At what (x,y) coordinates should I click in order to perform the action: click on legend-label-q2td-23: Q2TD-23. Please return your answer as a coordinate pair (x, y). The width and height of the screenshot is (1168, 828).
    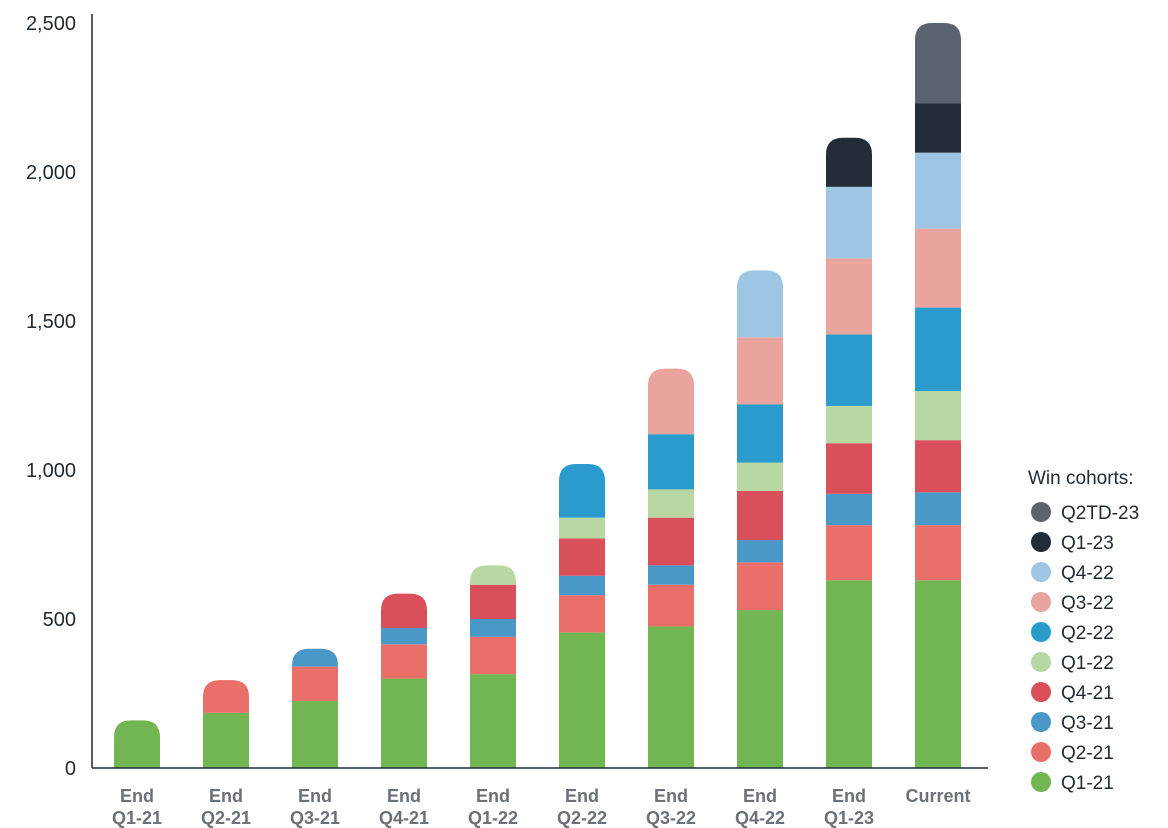
    Looking at the image, I should click on (1100, 513).